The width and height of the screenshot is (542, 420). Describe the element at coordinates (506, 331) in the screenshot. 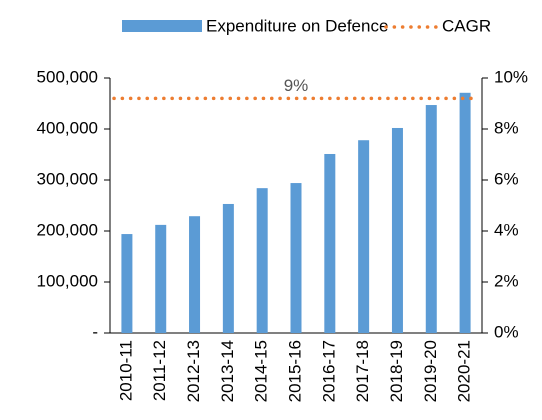

I see `y2-tick-label: 0%` at that location.